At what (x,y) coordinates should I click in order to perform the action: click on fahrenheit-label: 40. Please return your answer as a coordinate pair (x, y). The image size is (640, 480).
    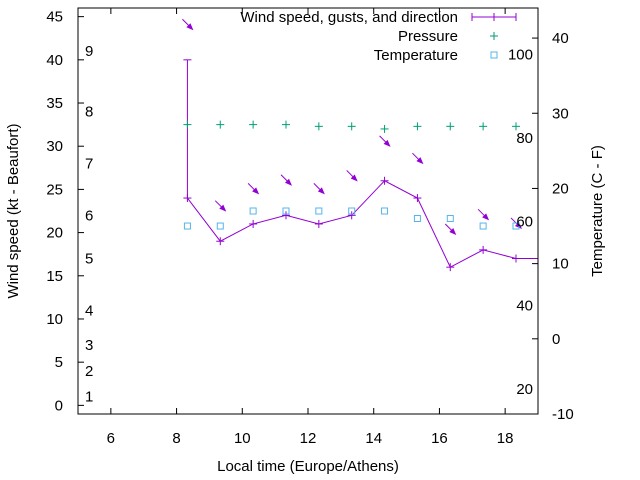
    Looking at the image, I should click on (524, 306).